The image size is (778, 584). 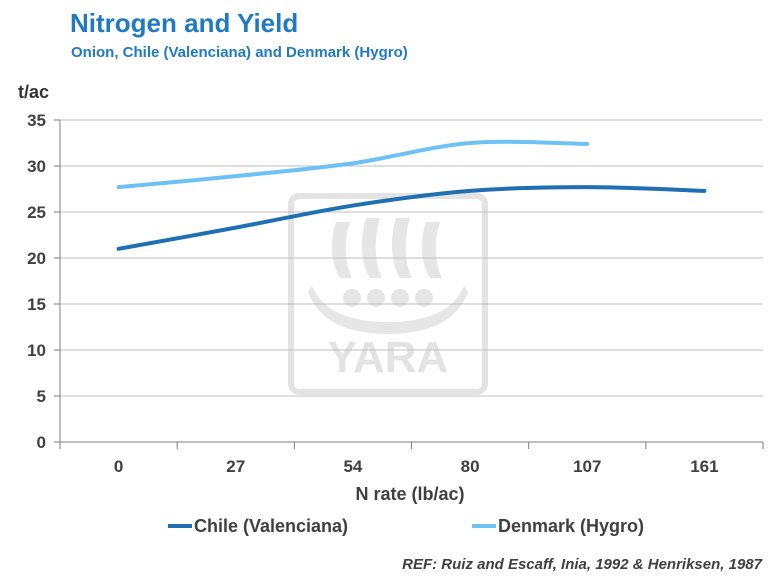 What do you see at coordinates (388, 357) in the screenshot?
I see `watermark-text: YARA` at bounding box center [388, 357].